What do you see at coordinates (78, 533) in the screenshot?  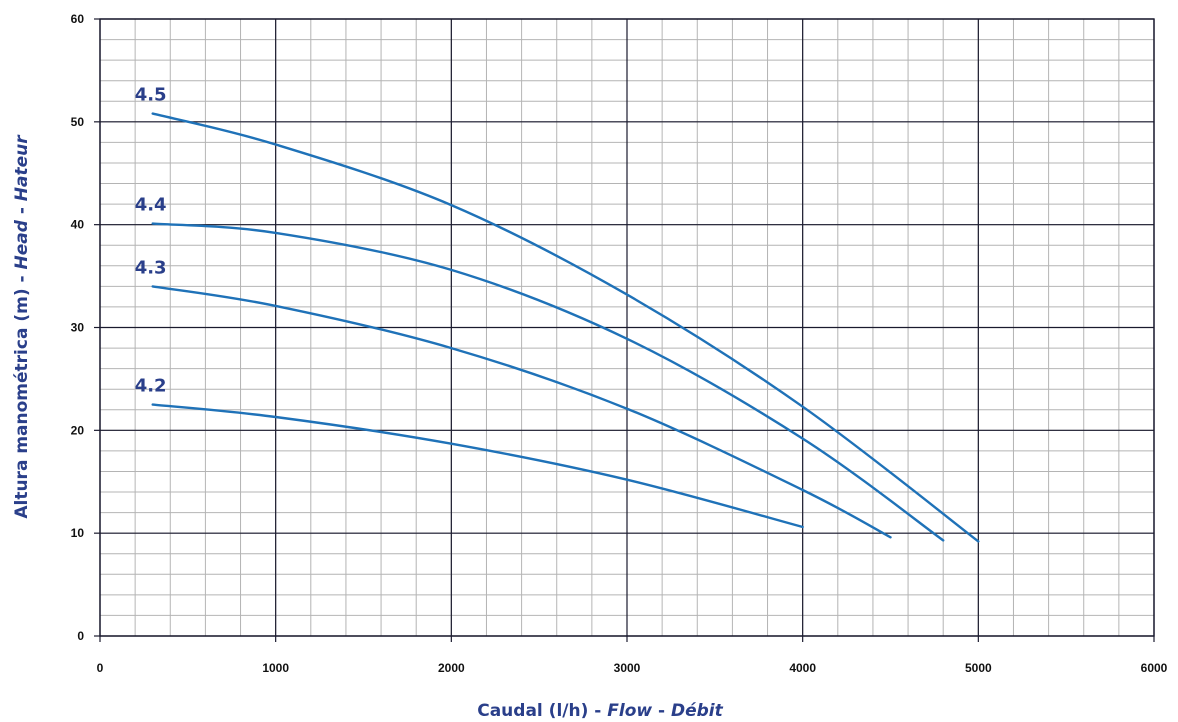 I see `y-tick-label: 10` at bounding box center [78, 533].